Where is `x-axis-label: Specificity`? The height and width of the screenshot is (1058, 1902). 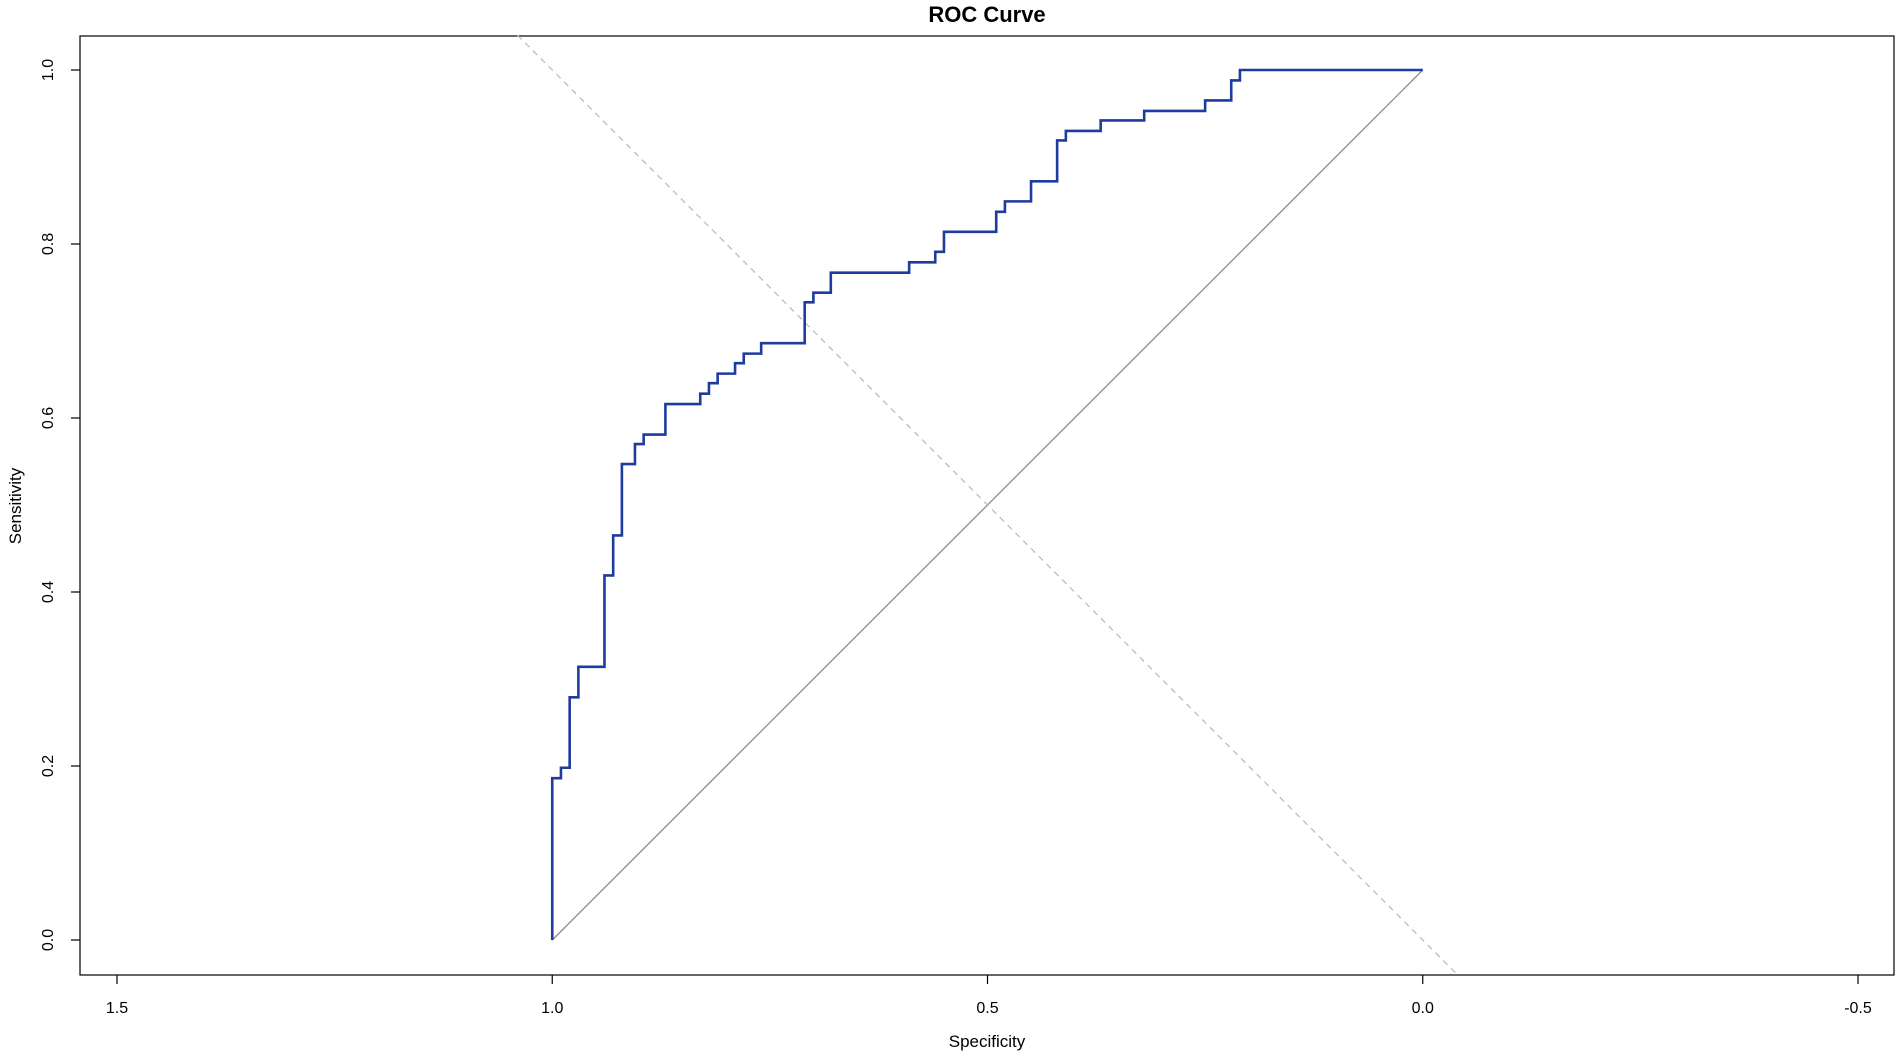
x-axis-label: Specificity is located at coordinates (987, 1041).